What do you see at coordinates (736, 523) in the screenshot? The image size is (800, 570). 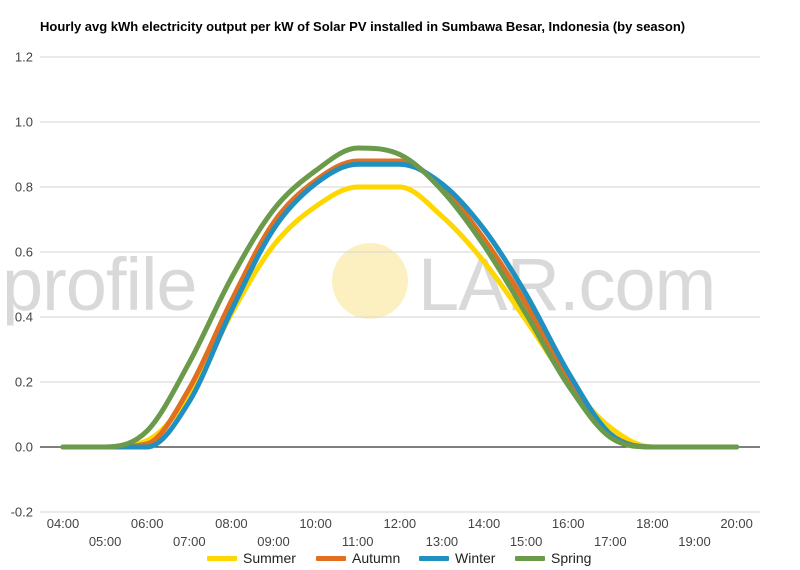 I see `x-tick-label: 20:00` at bounding box center [736, 523].